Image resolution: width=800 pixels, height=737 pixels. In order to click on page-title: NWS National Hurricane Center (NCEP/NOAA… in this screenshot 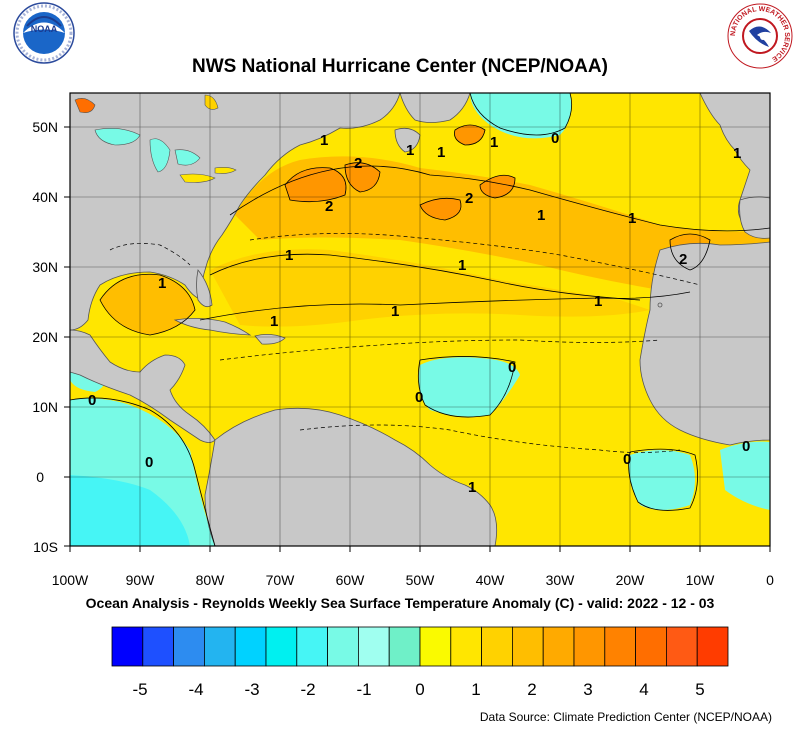, I will do `click(400, 66)`.